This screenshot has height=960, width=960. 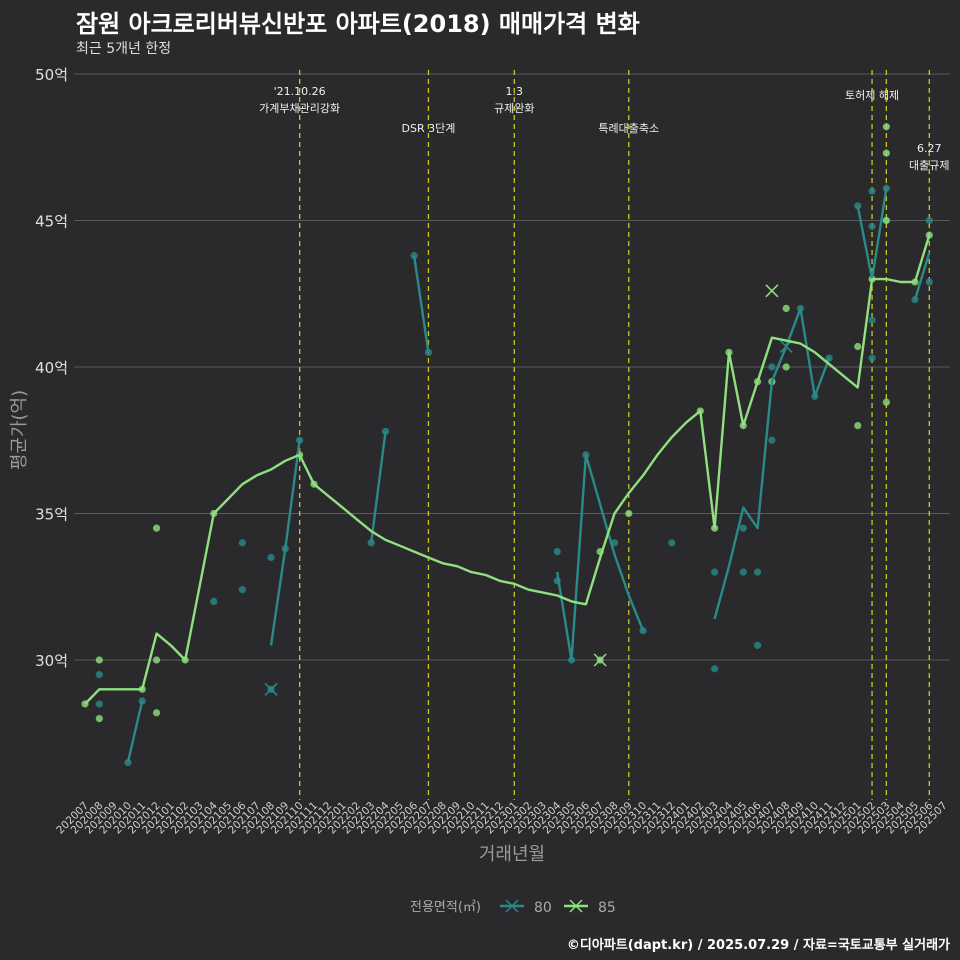 I want to click on legend: 전용면적(㎡) 80 85, so click(x=513, y=907).